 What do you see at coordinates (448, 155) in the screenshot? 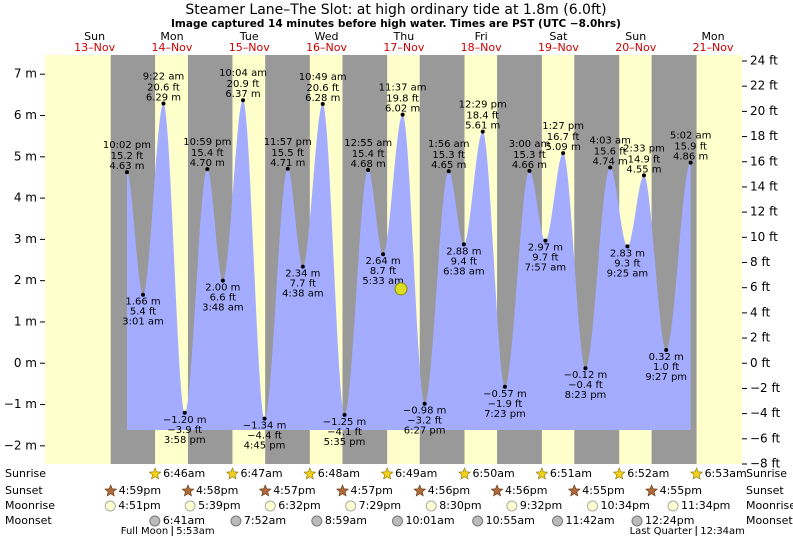
I see `tide-label: 15.3 ft` at bounding box center [448, 155].